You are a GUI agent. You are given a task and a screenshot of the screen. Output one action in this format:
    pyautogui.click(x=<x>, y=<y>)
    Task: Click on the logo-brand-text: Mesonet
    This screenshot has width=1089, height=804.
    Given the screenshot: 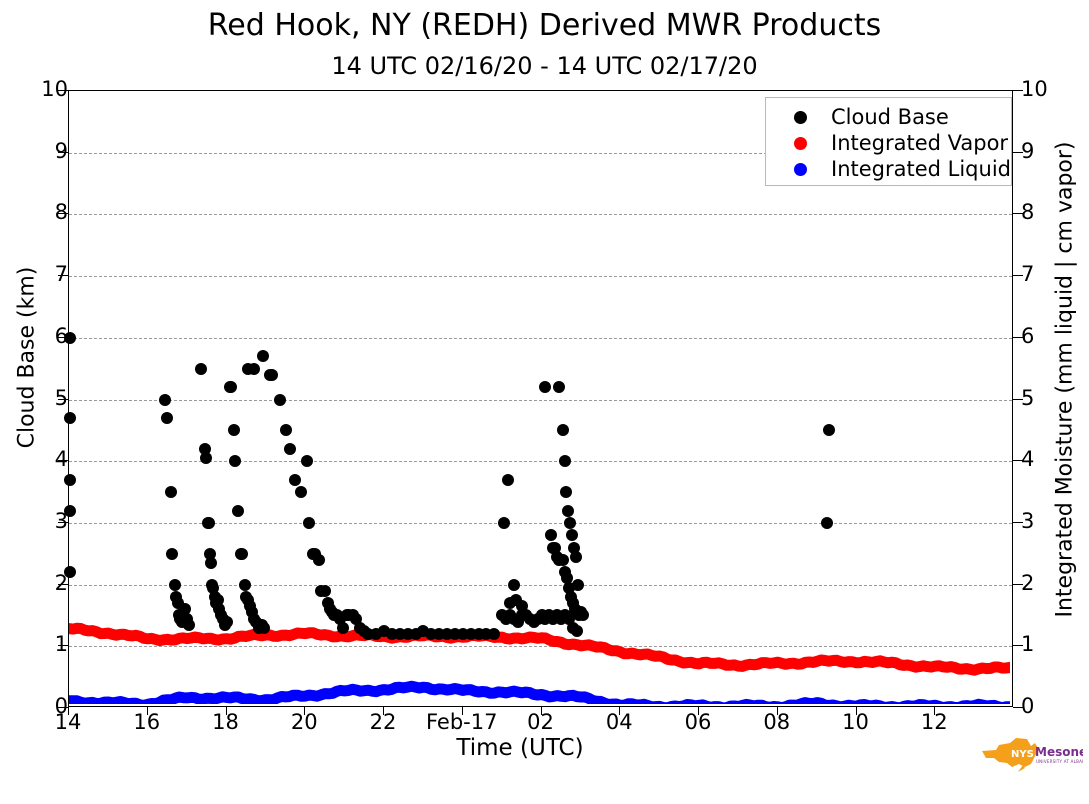 What is the action you would take?
    pyautogui.click(x=1059, y=752)
    